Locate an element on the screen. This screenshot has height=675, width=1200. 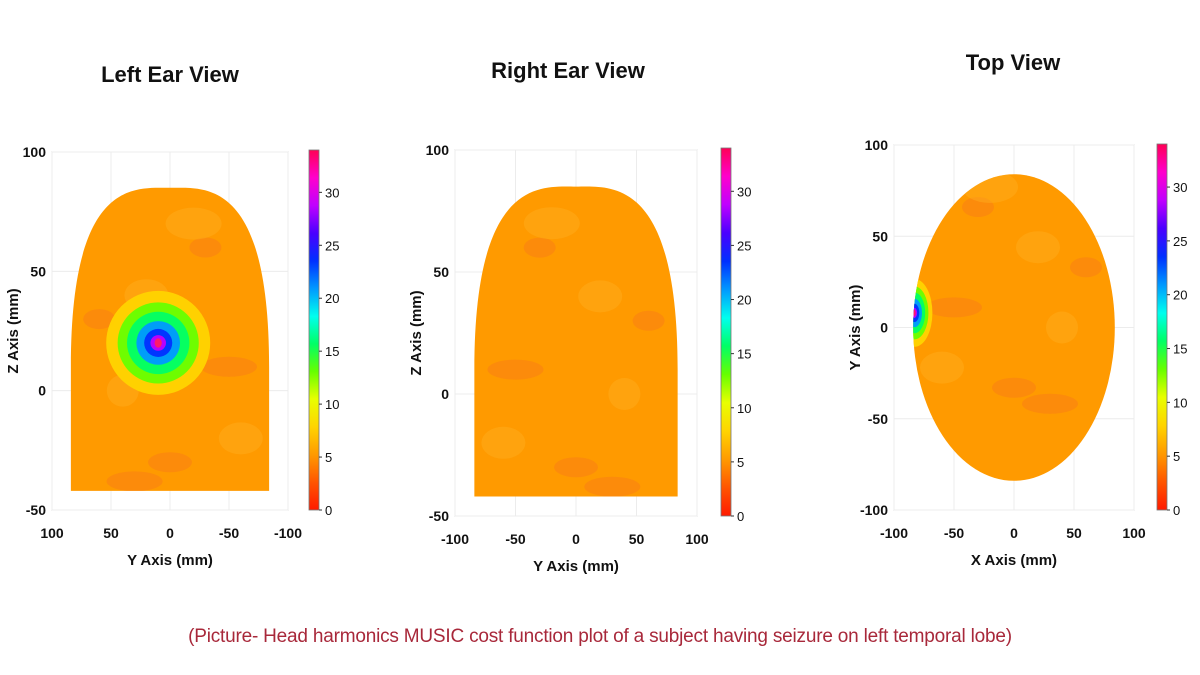
chart-title: Top View is located at coordinates (1013, 62).